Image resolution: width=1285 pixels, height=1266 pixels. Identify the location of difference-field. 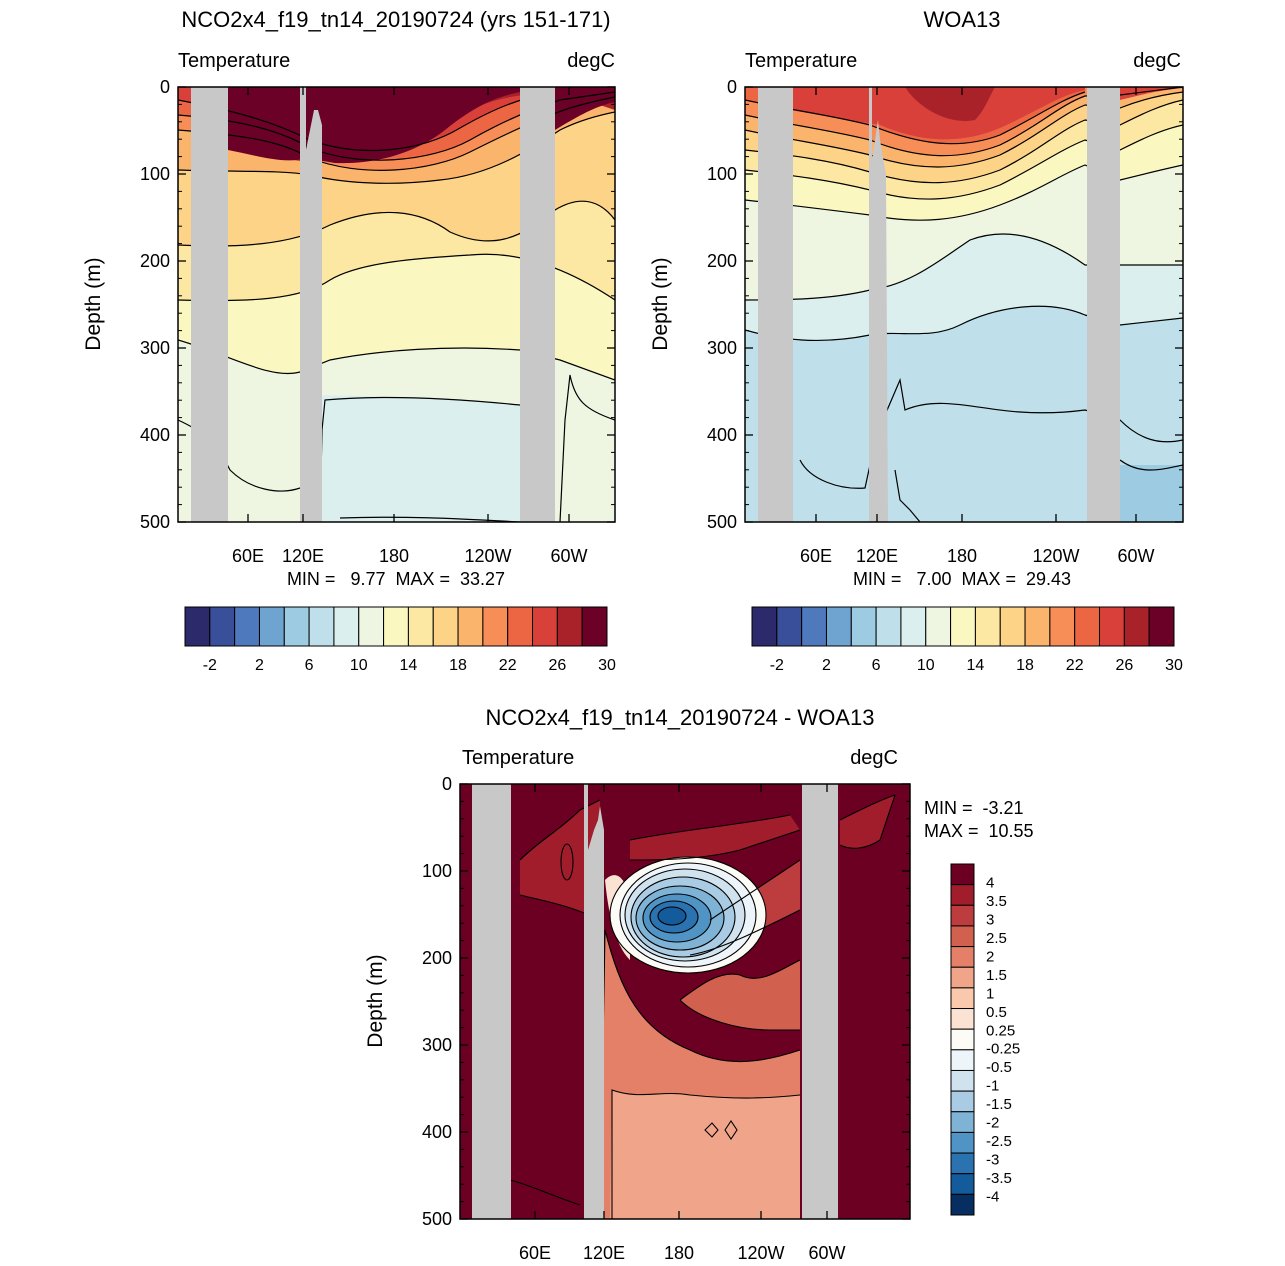
(685, 1001).